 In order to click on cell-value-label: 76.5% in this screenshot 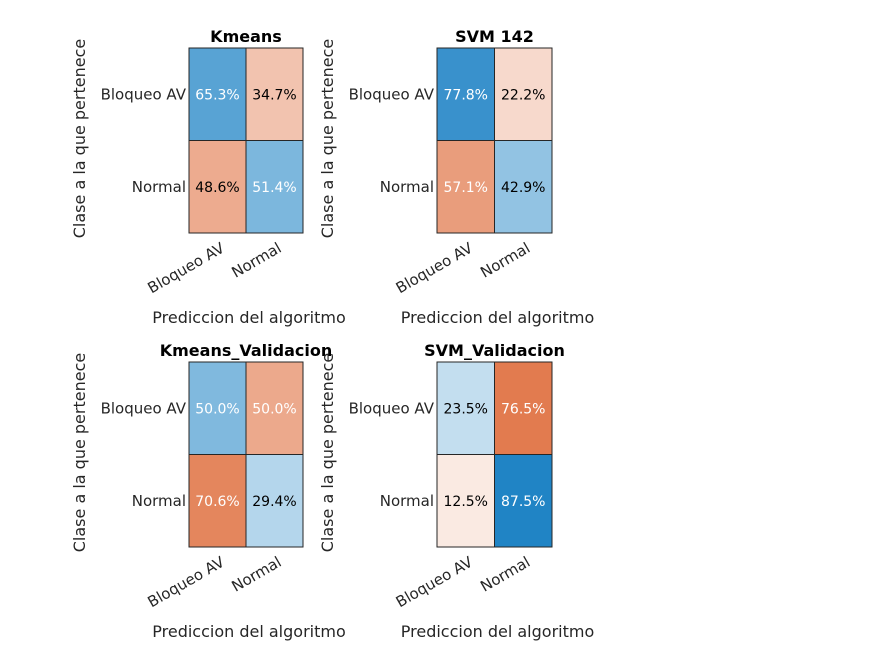, I will do `click(523, 409)`.